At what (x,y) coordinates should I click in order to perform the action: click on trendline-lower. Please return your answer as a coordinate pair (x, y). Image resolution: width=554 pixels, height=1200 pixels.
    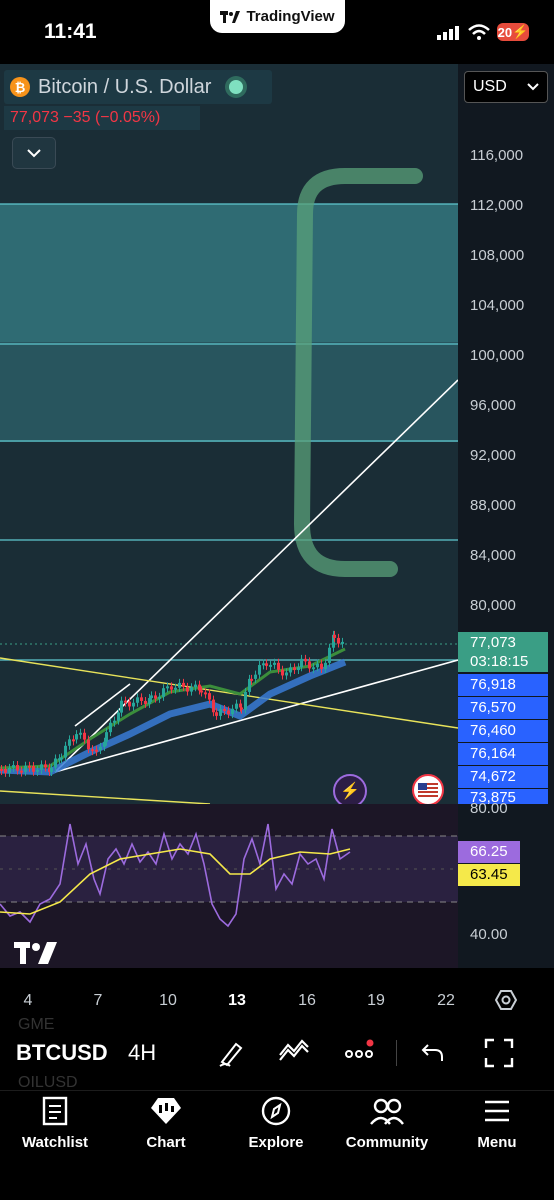
    Looking at the image, I should click on (256, 716).